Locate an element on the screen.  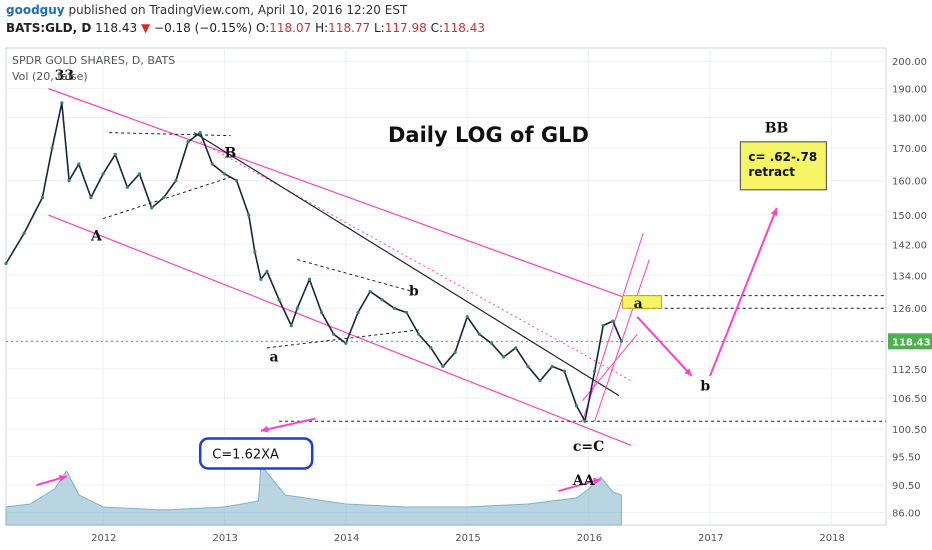
y-tick-label: 200.00 is located at coordinates (909, 62).